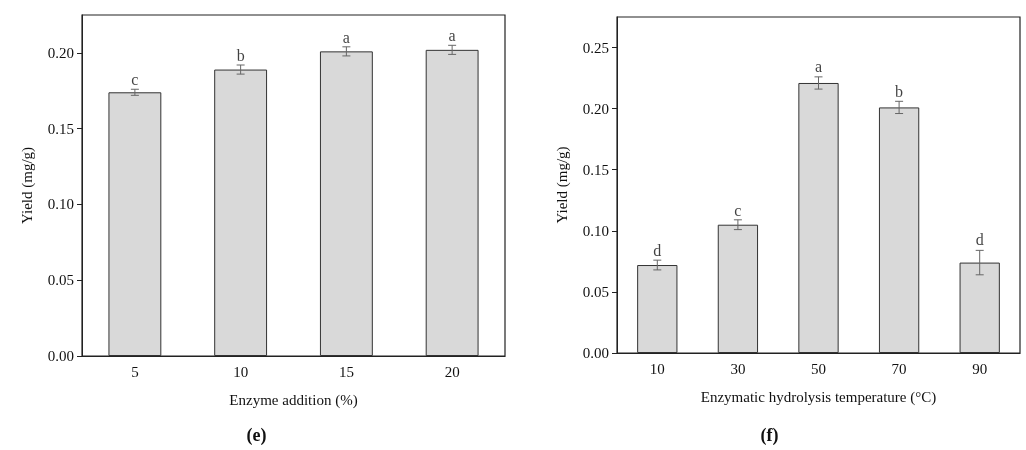  I want to click on x-tick-label: 70, so click(899, 368).